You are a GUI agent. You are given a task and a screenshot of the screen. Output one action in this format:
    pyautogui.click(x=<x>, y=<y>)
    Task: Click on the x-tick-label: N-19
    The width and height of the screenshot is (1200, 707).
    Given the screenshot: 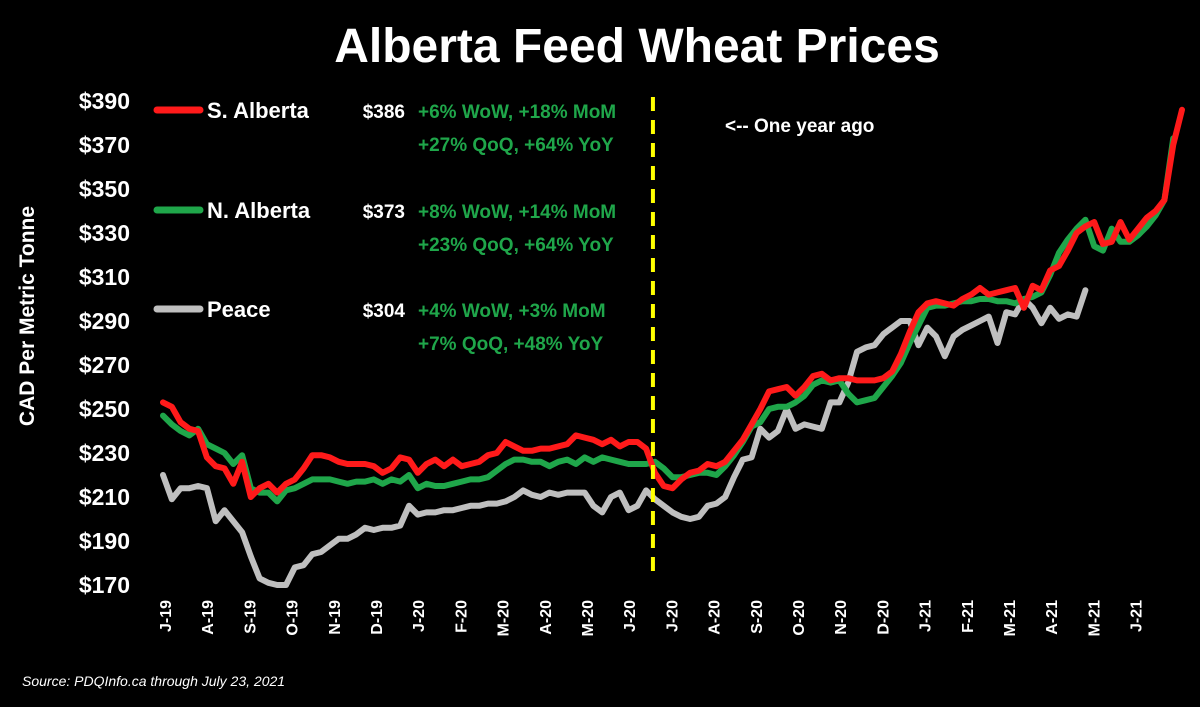 What is the action you would take?
    pyautogui.click(x=335, y=617)
    